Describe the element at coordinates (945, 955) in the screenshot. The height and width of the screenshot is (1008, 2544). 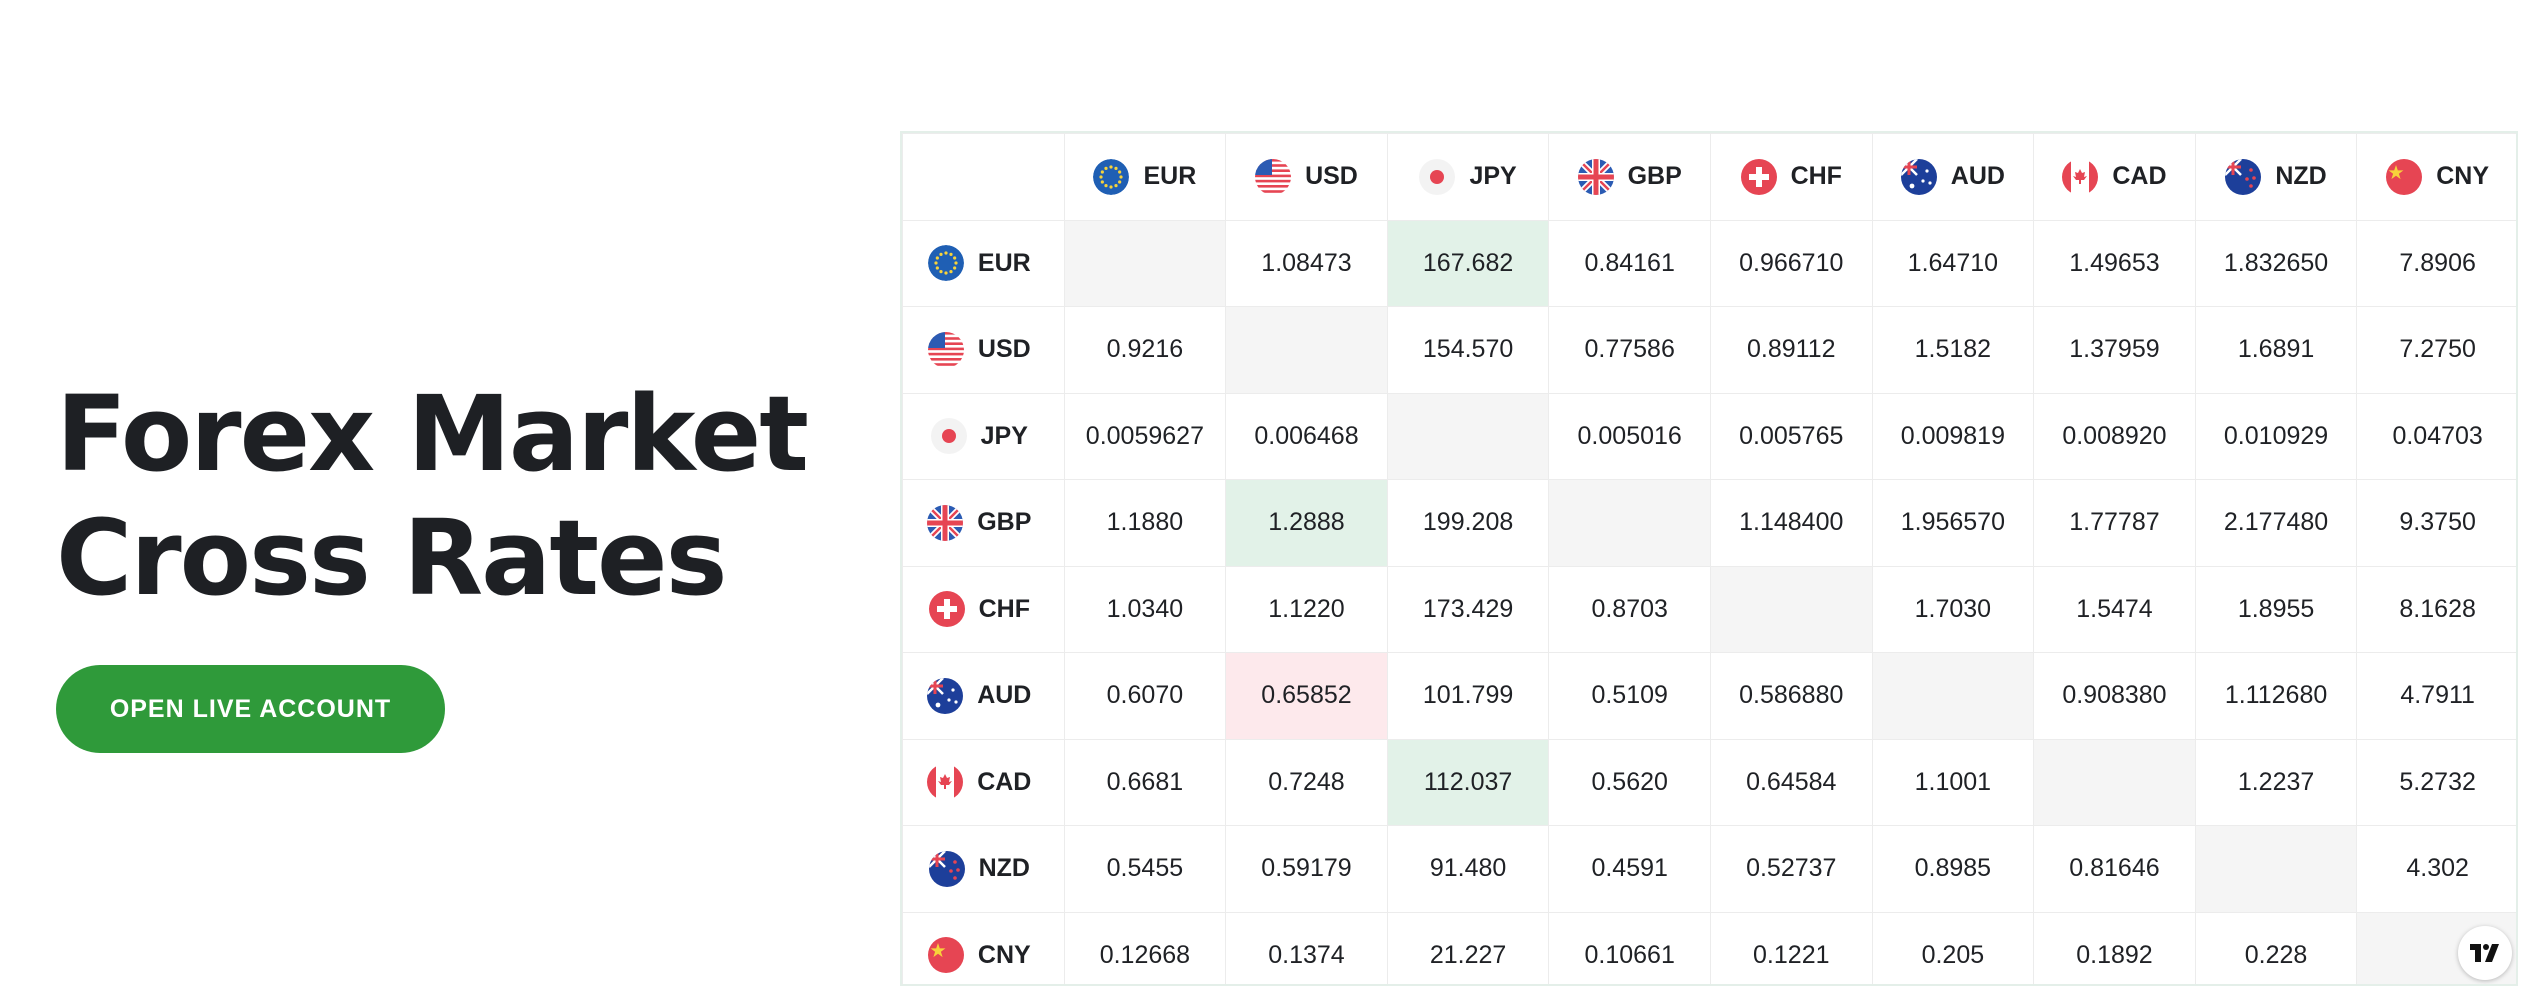
I see `cn-flag-icon` at that location.